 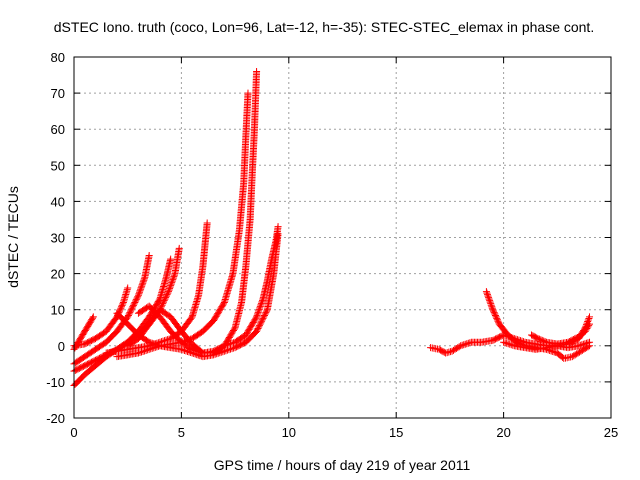 I want to click on x-tick-label: 0, so click(x=73, y=432).